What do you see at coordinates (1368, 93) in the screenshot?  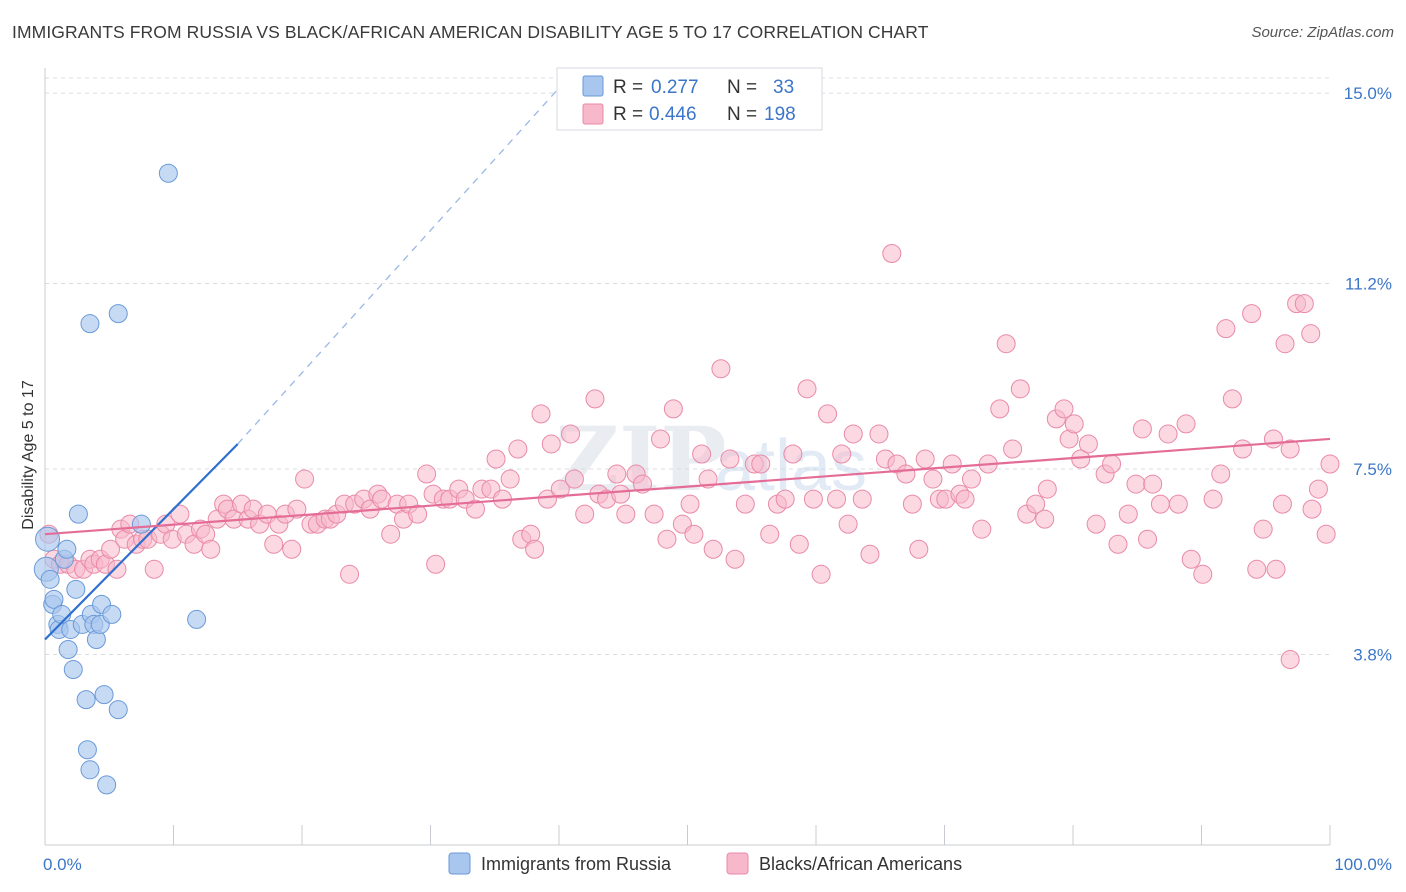 I see `y-tick-label: 15.0%` at bounding box center [1368, 93].